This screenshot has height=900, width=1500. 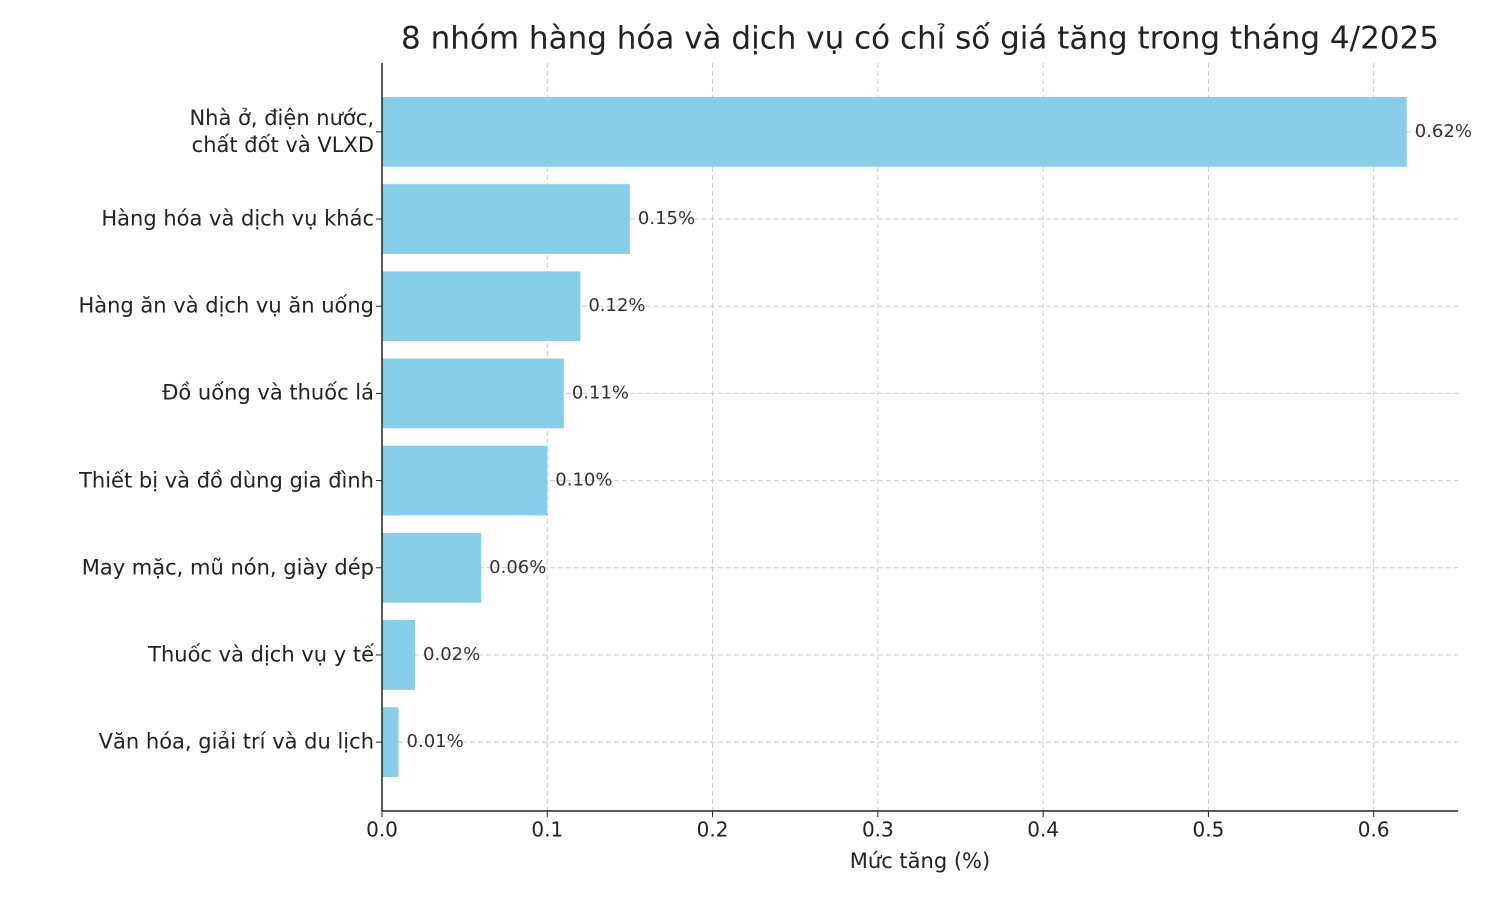 I want to click on y-tick-label: Hàng hóa và dịch vụ khác, so click(x=237, y=218).